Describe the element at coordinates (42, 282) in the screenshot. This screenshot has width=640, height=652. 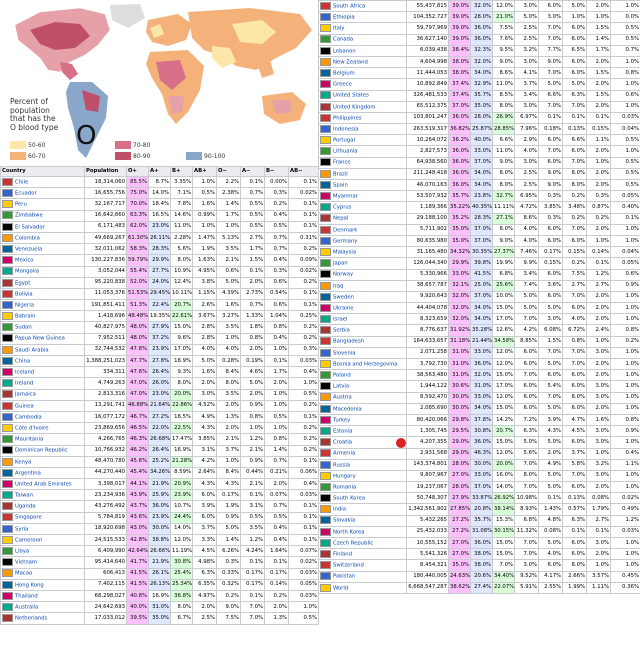
I see `country-cell: Egypt` at that location.